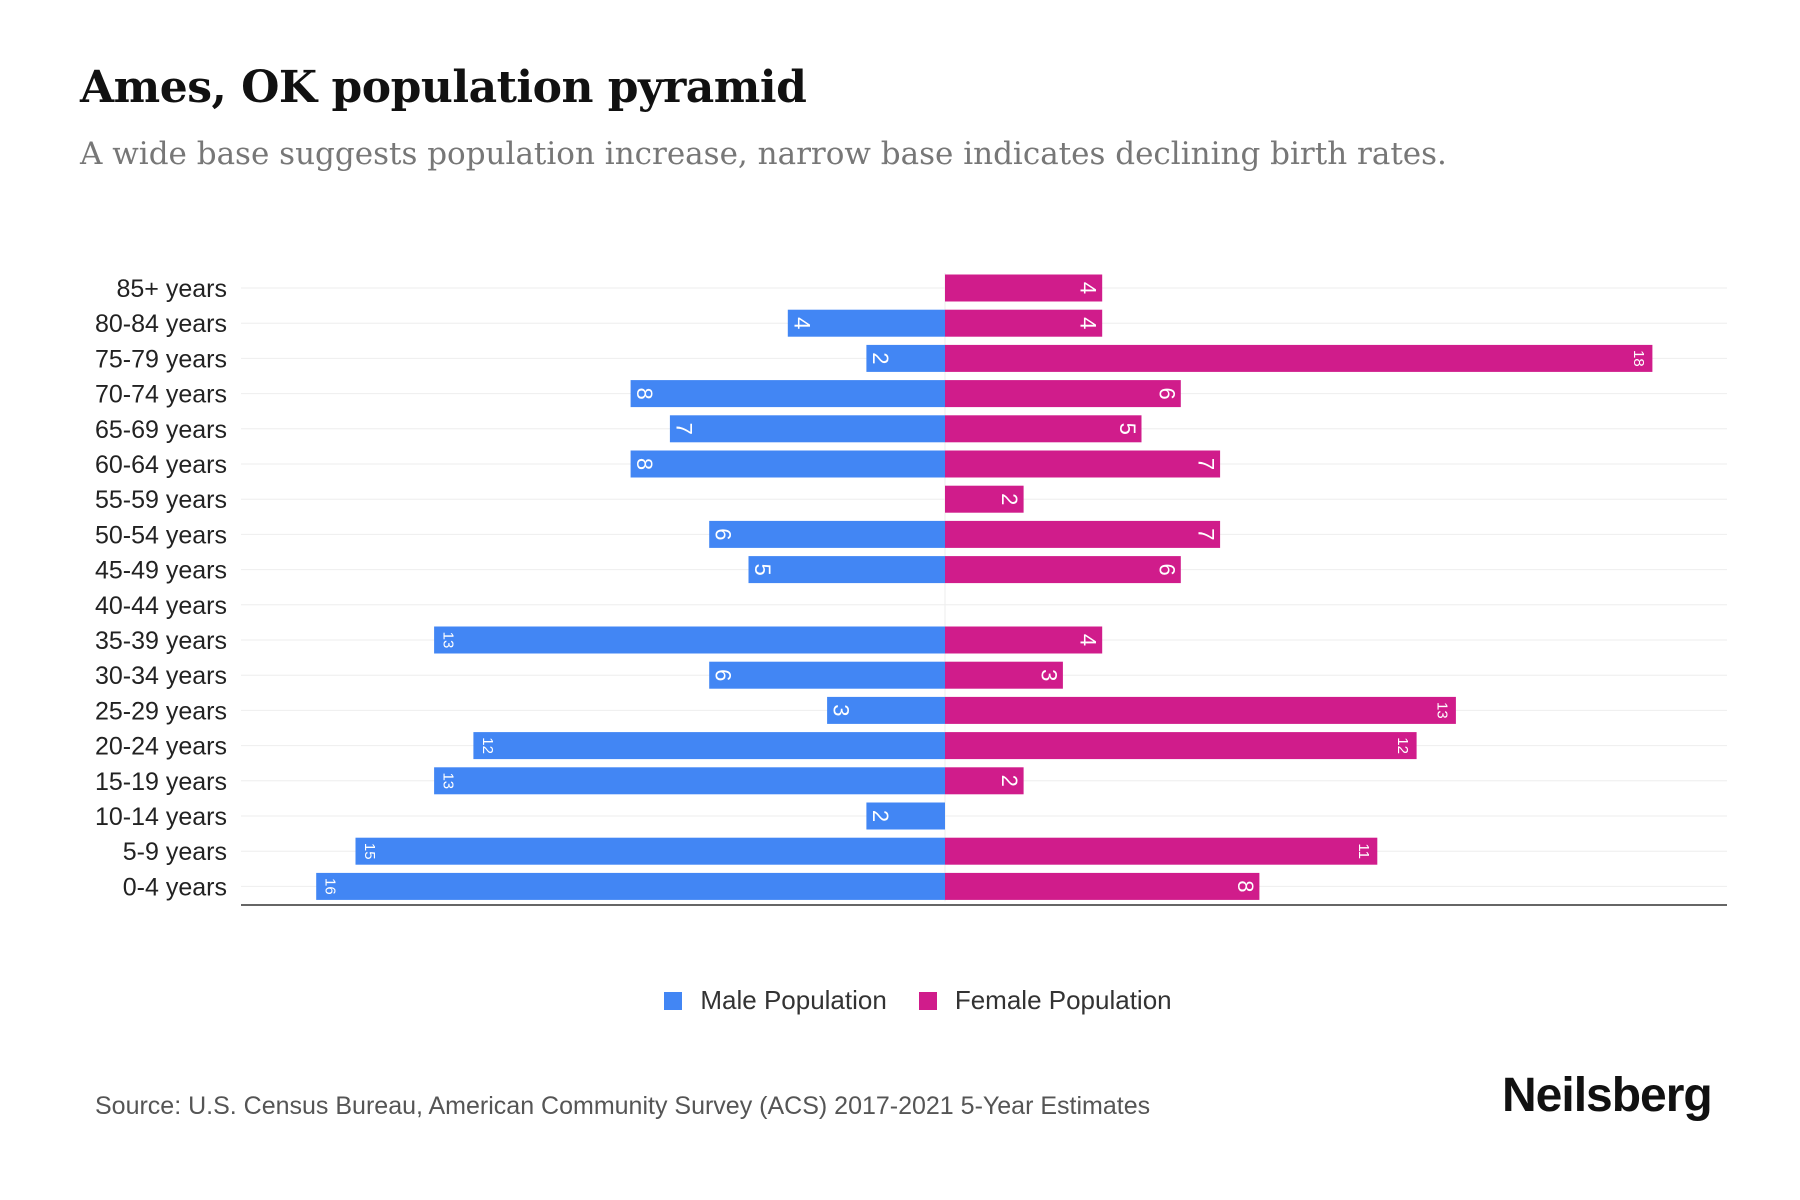 The height and width of the screenshot is (1200, 1800). Describe the element at coordinates (1127, 429) in the screenshot. I see `female-value-label: 5` at that location.